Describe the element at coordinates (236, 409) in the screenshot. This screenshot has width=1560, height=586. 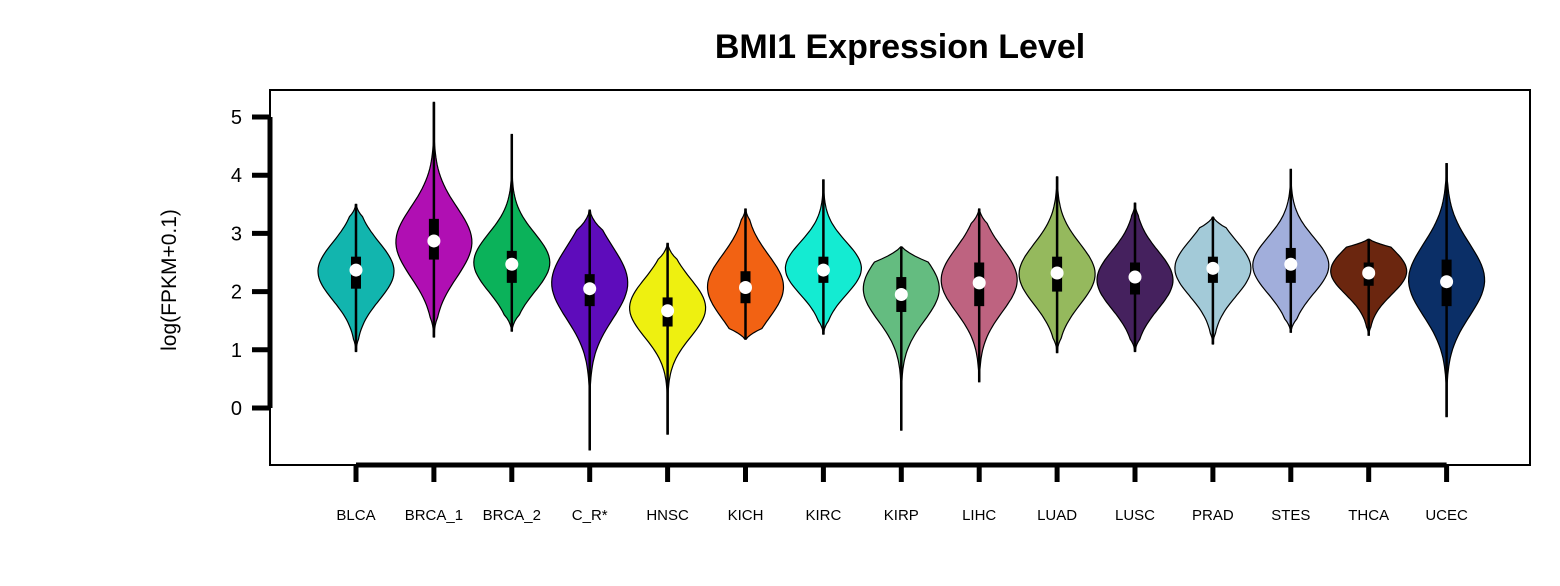
I see `y-tick-label: 0` at that location.